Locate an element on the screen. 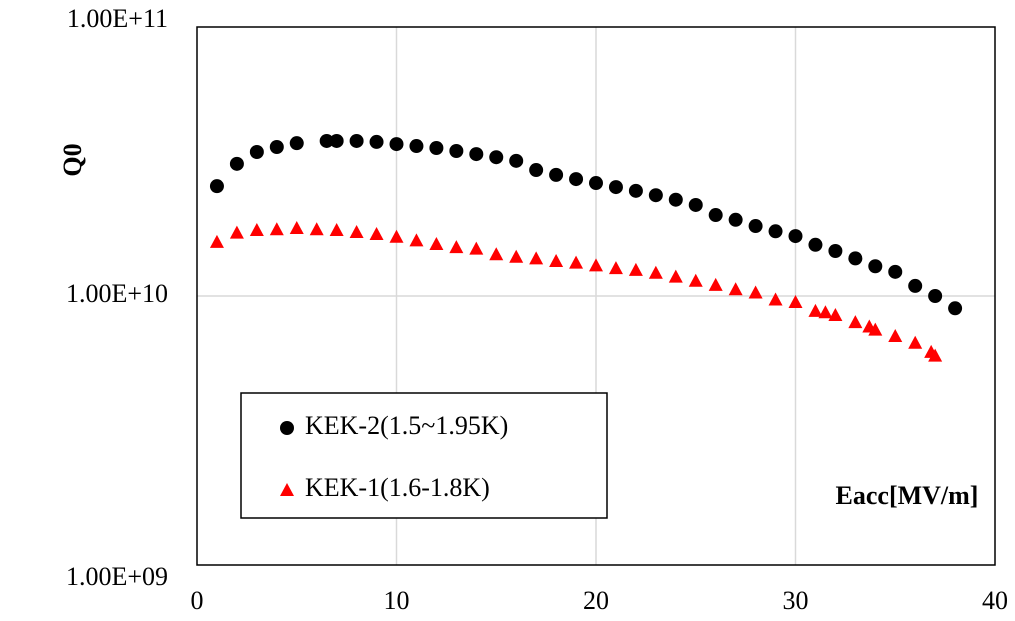 The height and width of the screenshot is (621, 1015). y-tick-label: 1.00E+09 is located at coordinates (117, 576).